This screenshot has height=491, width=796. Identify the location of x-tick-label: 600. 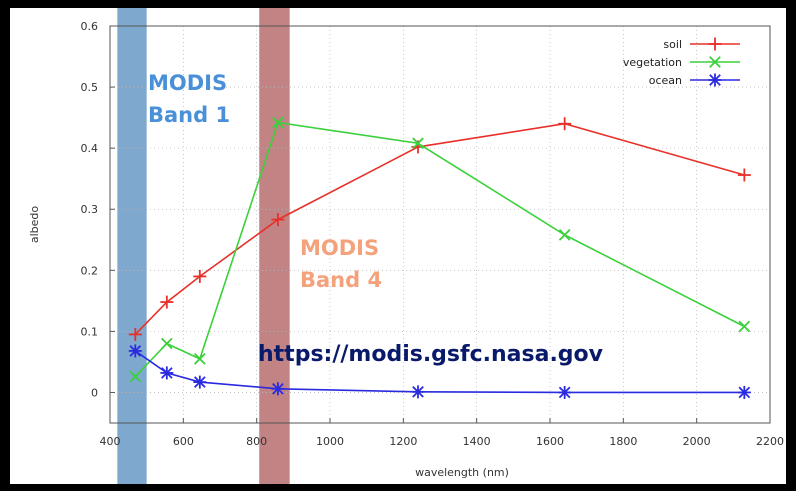
(183, 441).